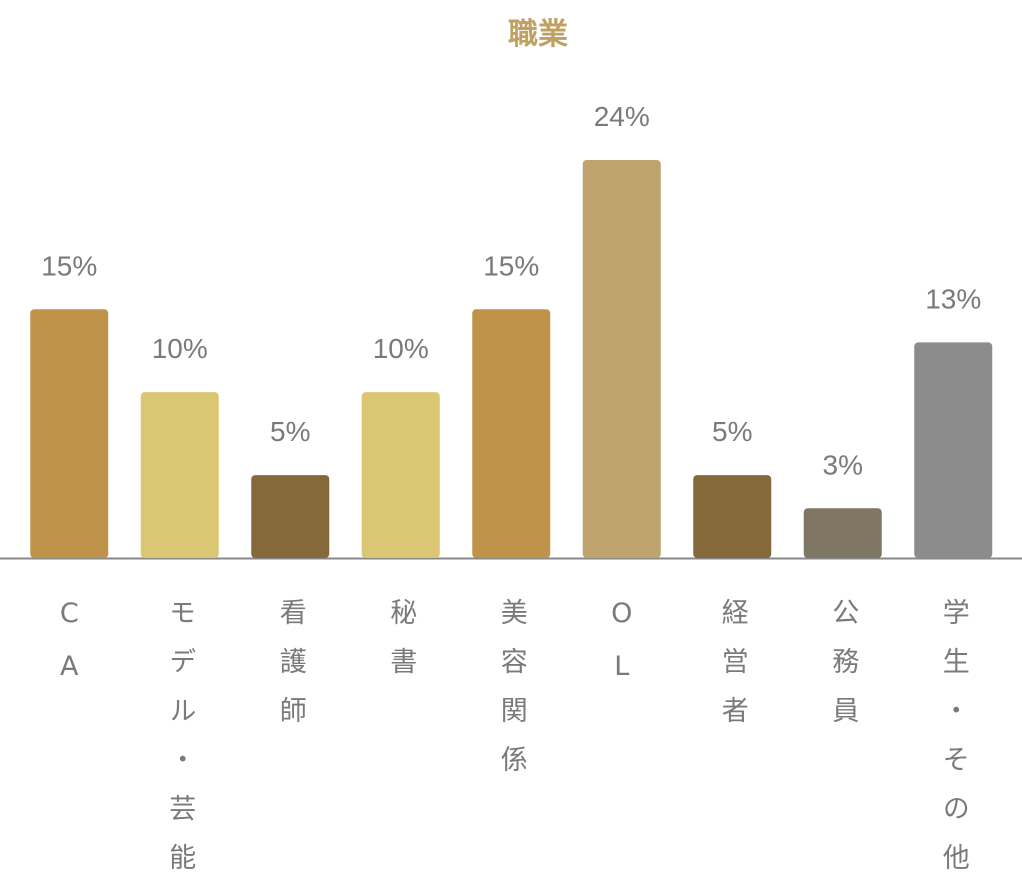 The width and height of the screenshot is (1022, 872). What do you see at coordinates (291, 671) in the screenshot?
I see `x-tick-label: 看護師` at bounding box center [291, 671].